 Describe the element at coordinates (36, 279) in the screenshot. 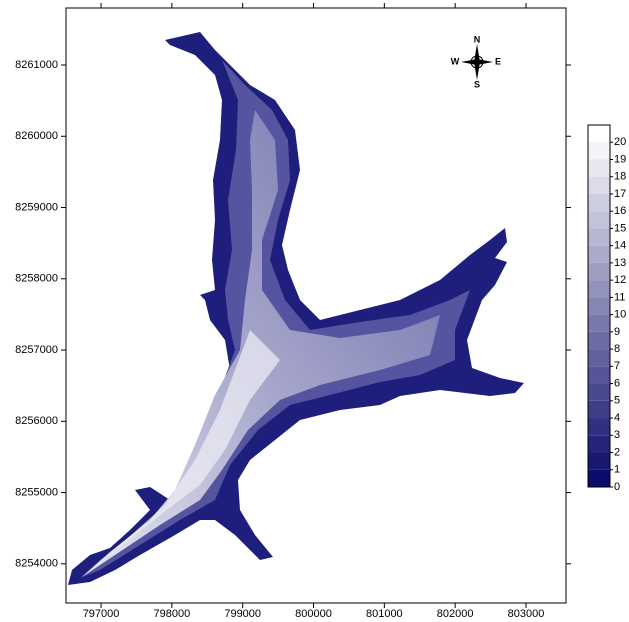

I see `y-tick-label: 8258000` at that location.